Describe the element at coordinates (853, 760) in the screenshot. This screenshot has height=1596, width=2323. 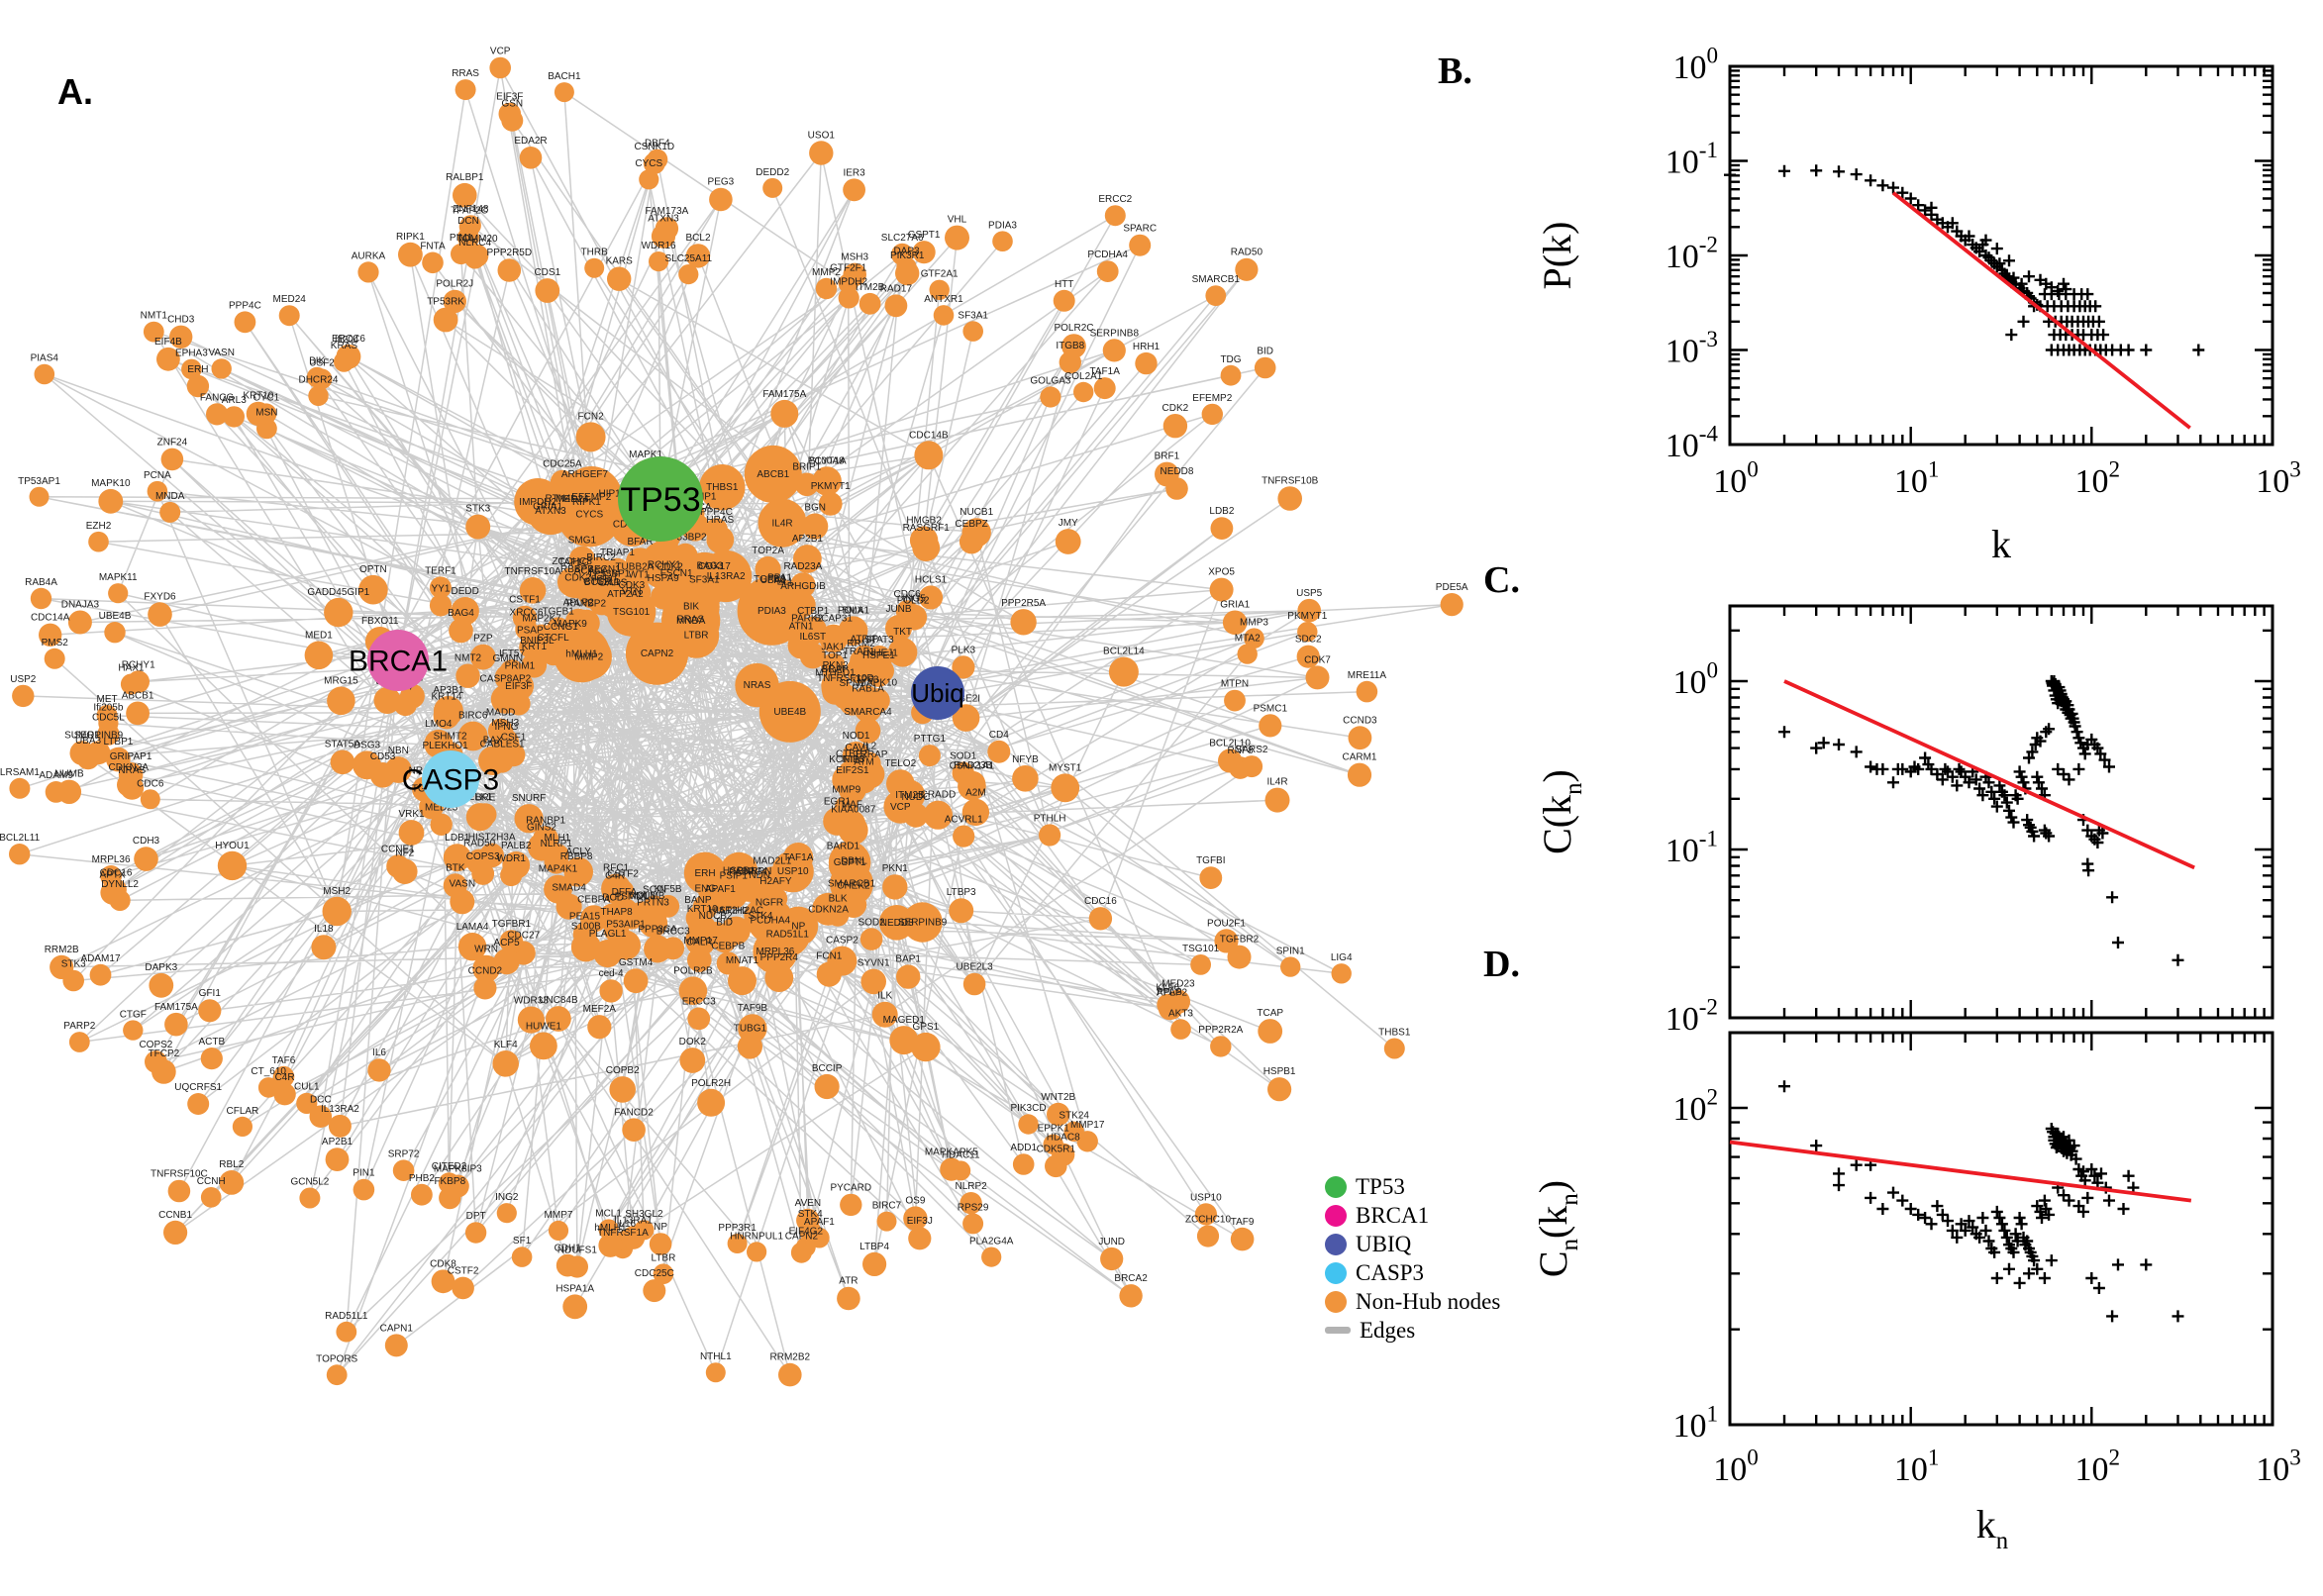
I see `node-label: IFI16` at that location.